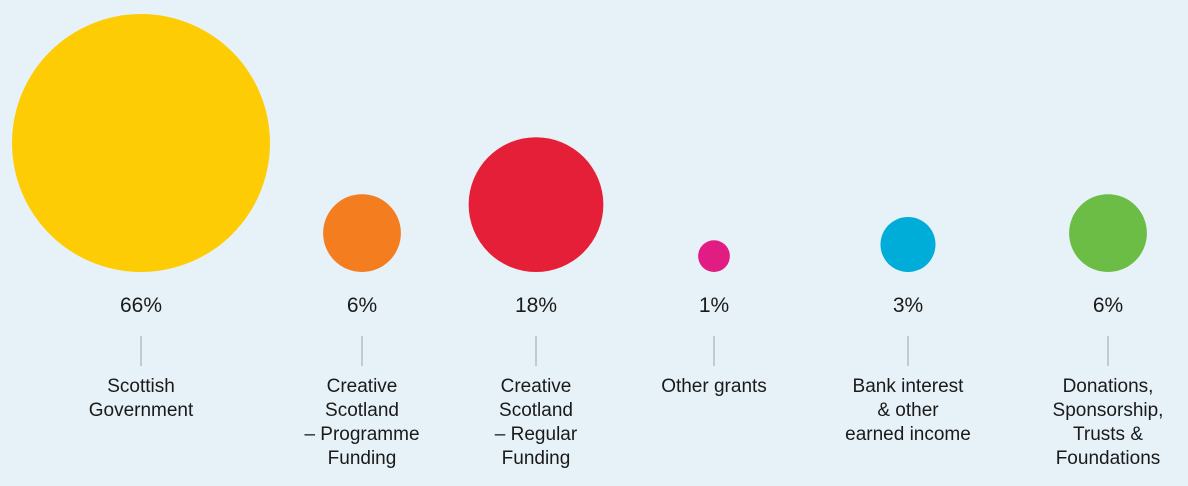 Image resolution: width=1188 pixels, height=486 pixels. What do you see at coordinates (536, 305) in the screenshot?
I see `bubble-value-label: 18%` at bounding box center [536, 305].